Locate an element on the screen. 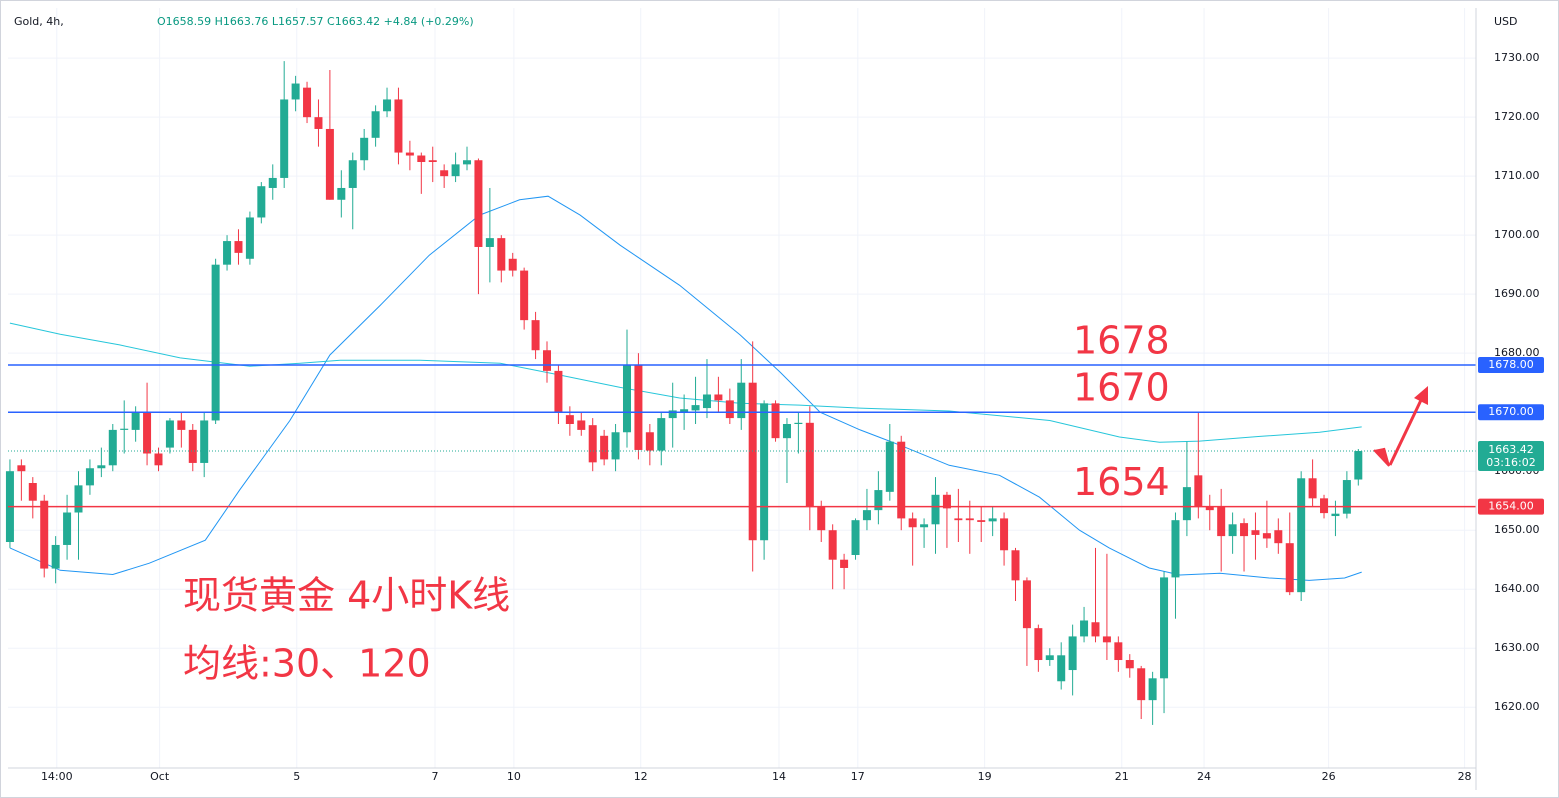 This screenshot has height=798, width=1559. y-tick-label: 1700.00 is located at coordinates (1517, 234).